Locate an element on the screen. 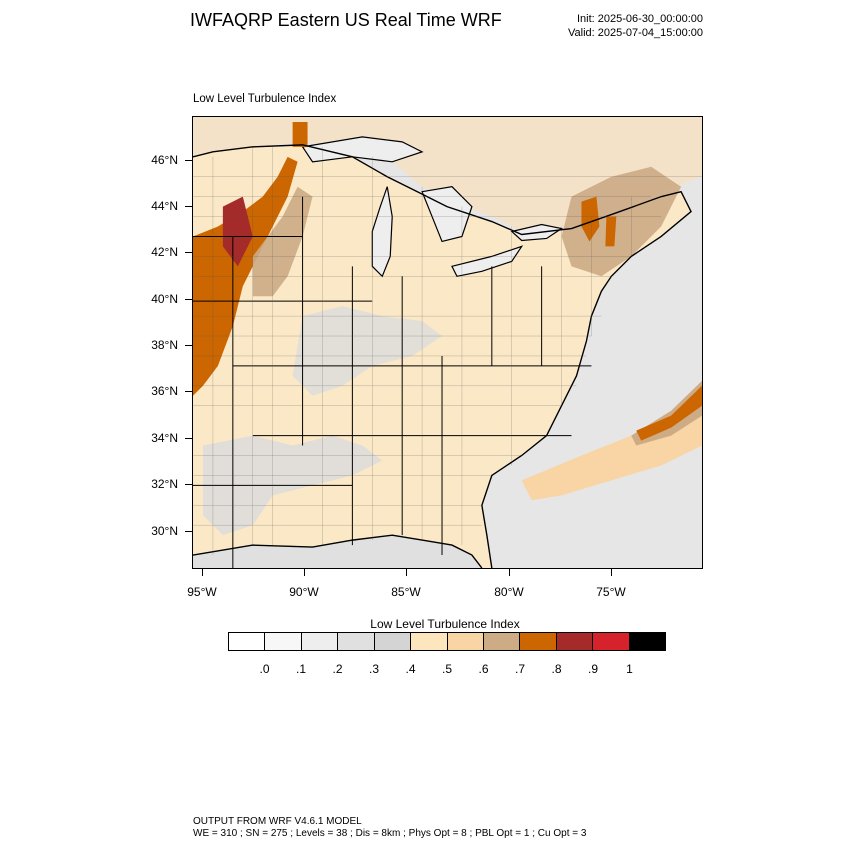 Image resolution: width=850 pixels, height=850 pixels. colorbar-label: .1 is located at coordinates (300, 669).